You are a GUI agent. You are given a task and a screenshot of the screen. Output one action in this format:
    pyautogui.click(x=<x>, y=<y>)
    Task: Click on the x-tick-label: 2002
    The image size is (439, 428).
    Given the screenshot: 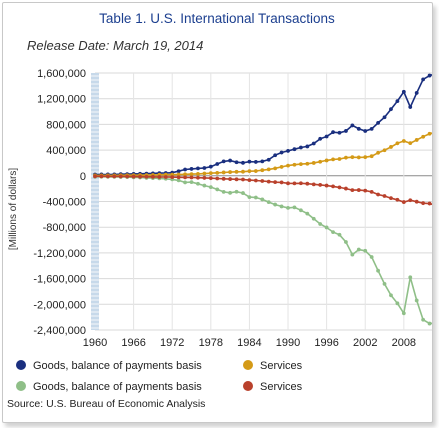 What is the action you would take?
    pyautogui.click(x=365, y=343)
    